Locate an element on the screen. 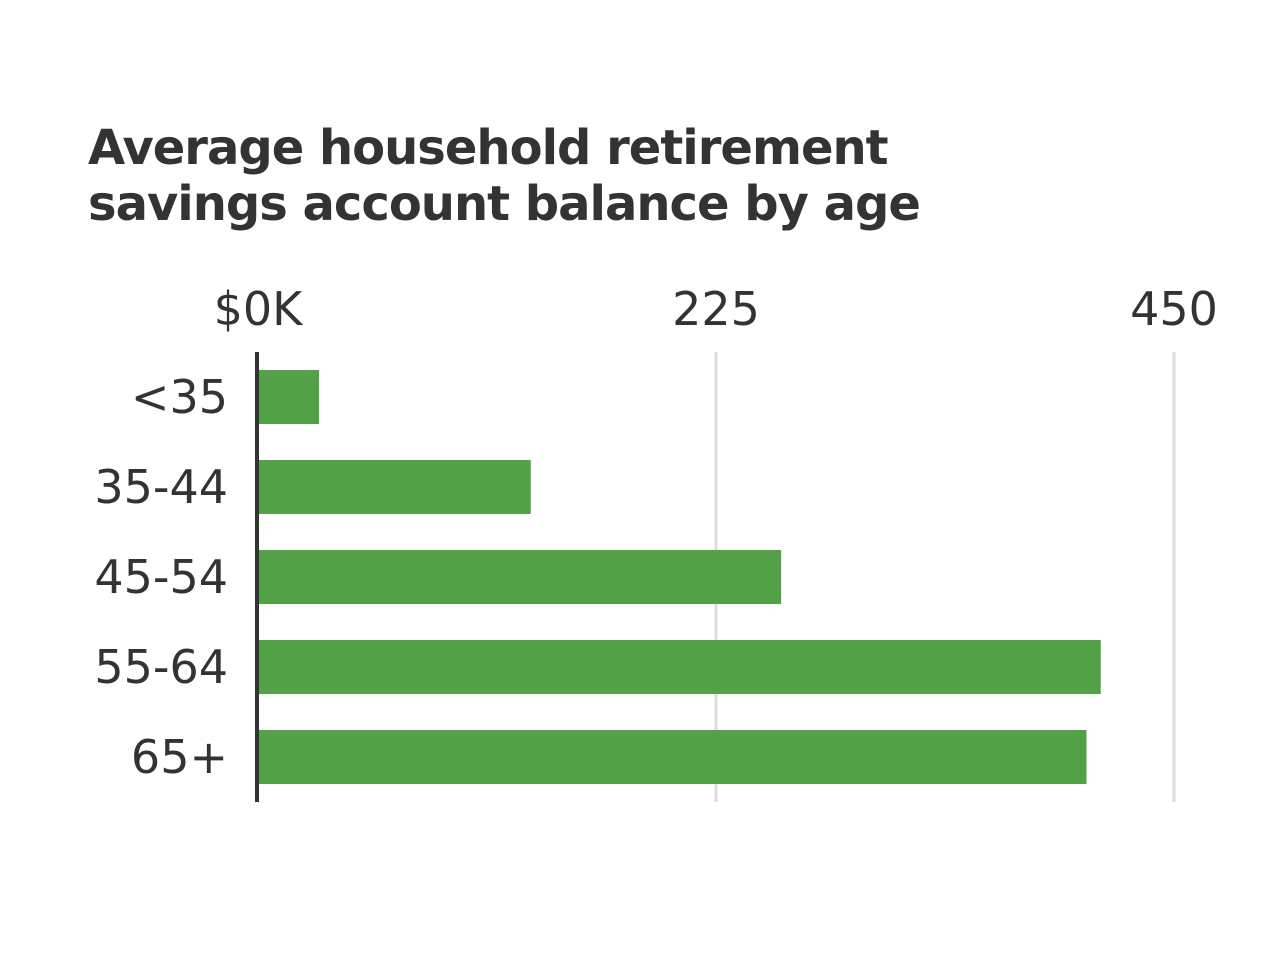 The width and height of the screenshot is (1280, 960). bar-65+ is located at coordinates (672, 757).